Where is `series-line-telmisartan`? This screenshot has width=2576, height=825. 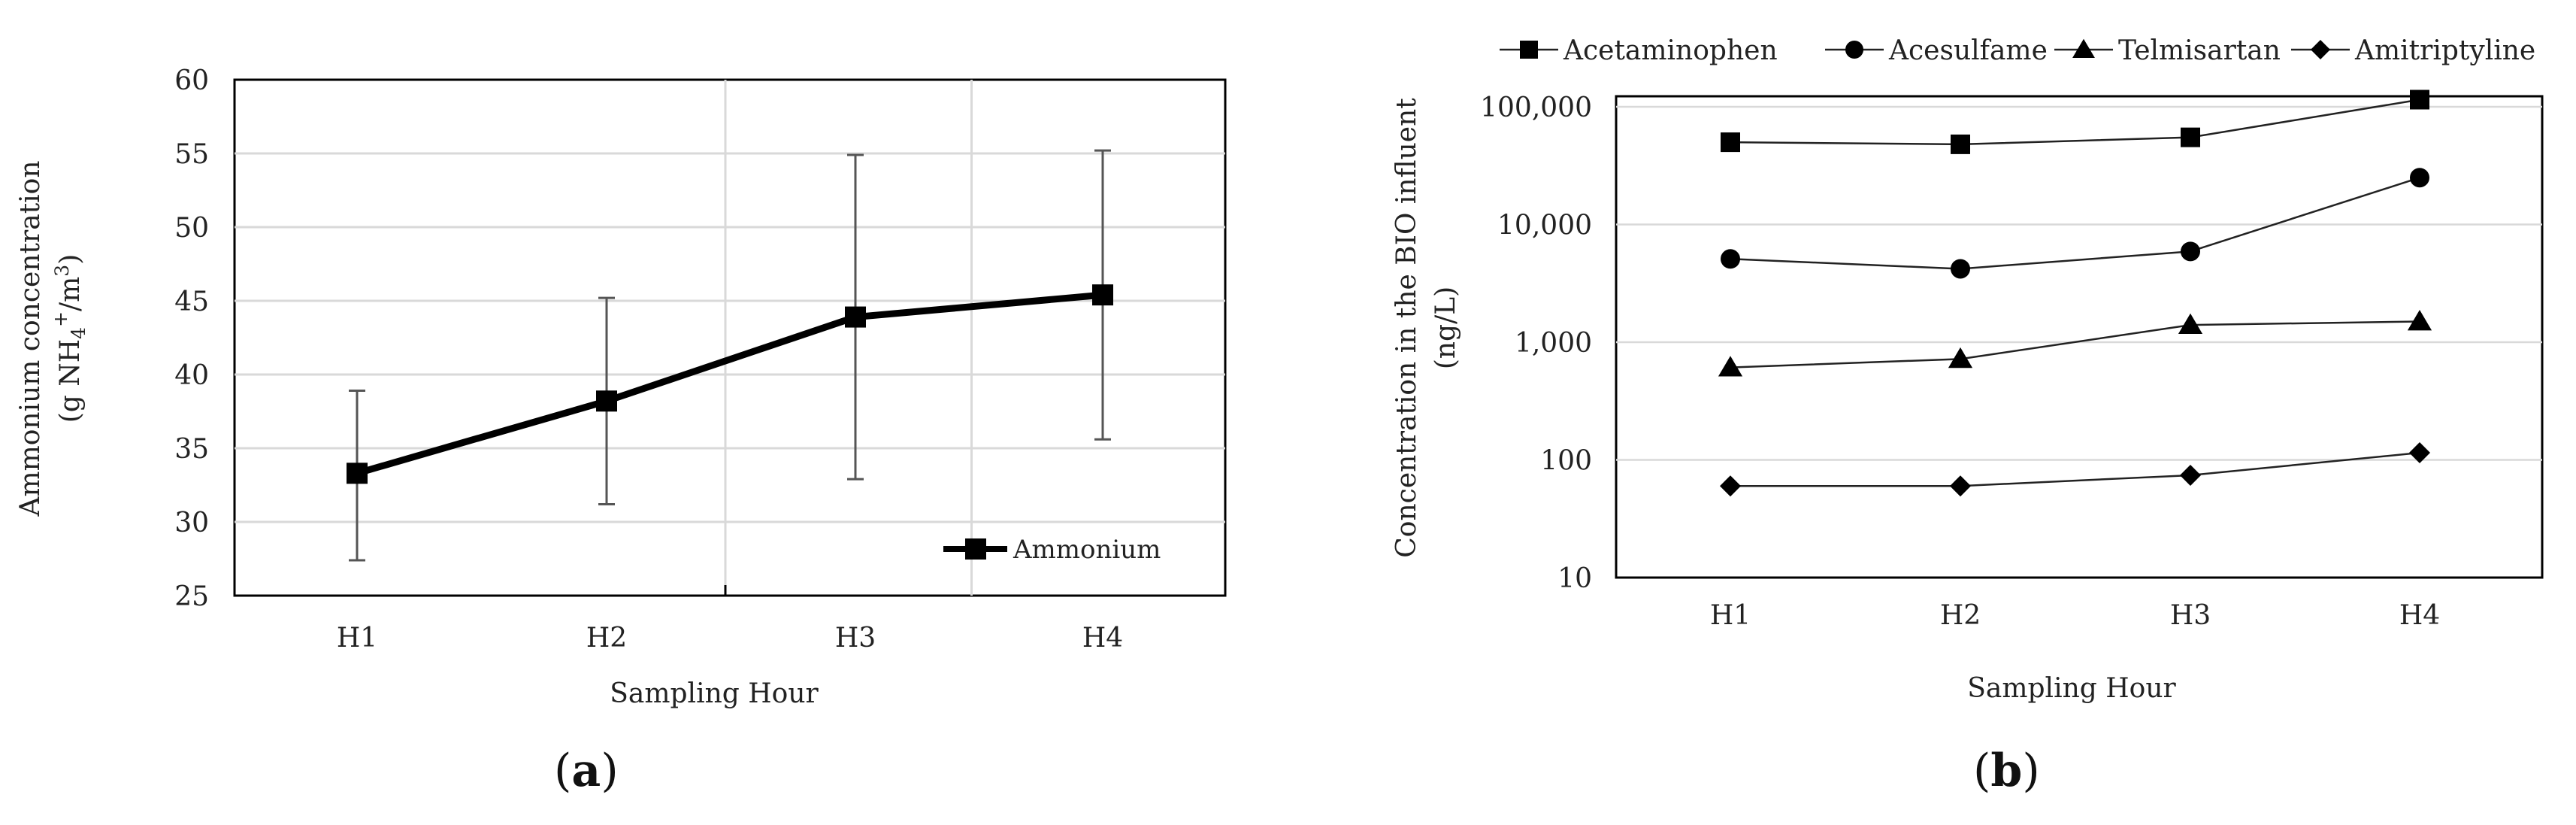
series-line-telmisartan is located at coordinates (2075, 344).